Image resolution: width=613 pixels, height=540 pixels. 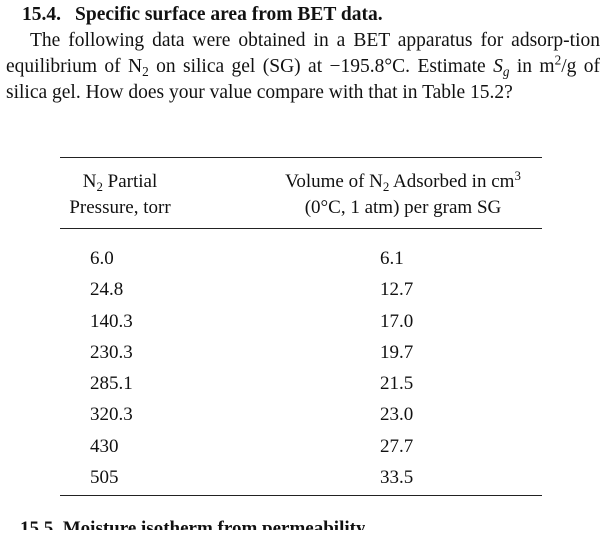 I want to click on header-volume-text: Volume of N, so click(x=334, y=181).